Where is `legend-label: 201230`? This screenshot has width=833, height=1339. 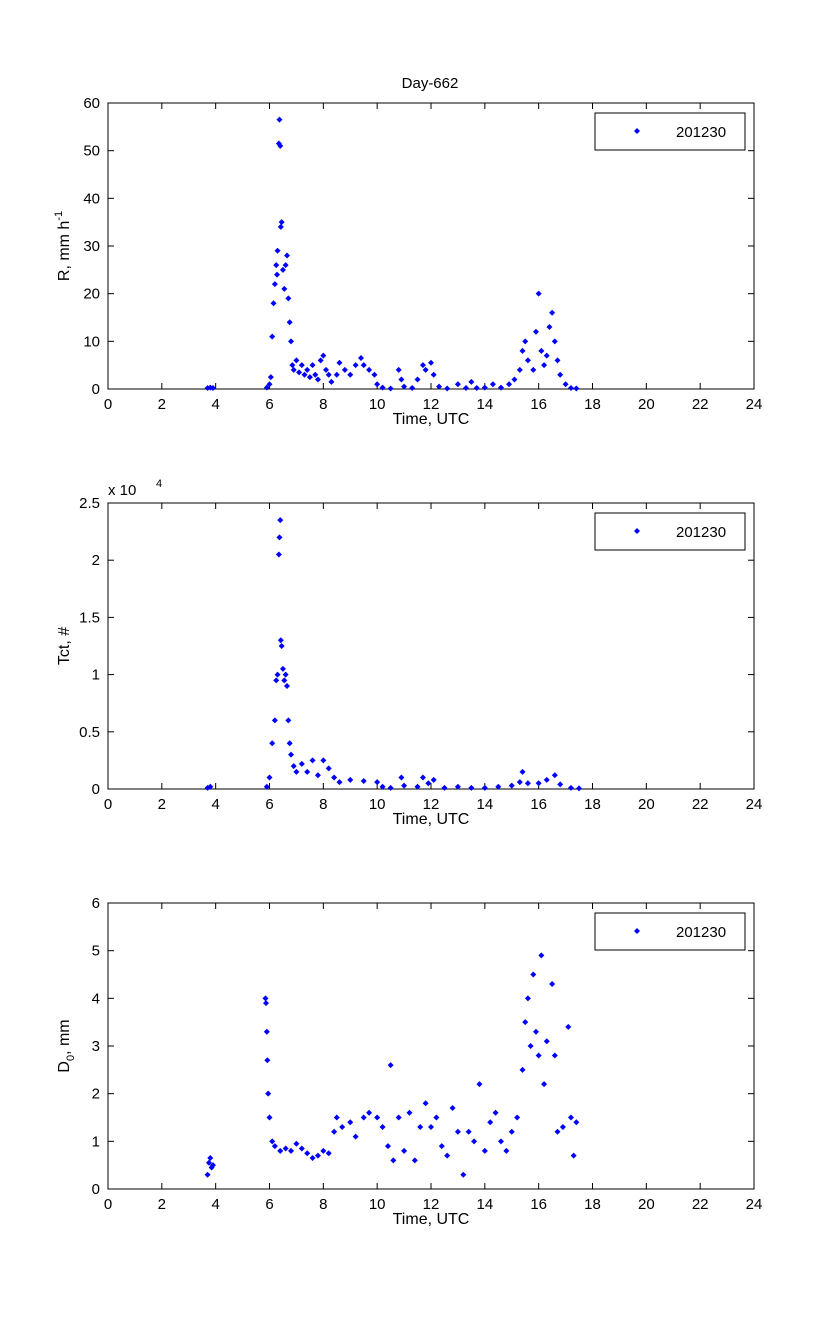 legend-label: 201230 is located at coordinates (701, 532).